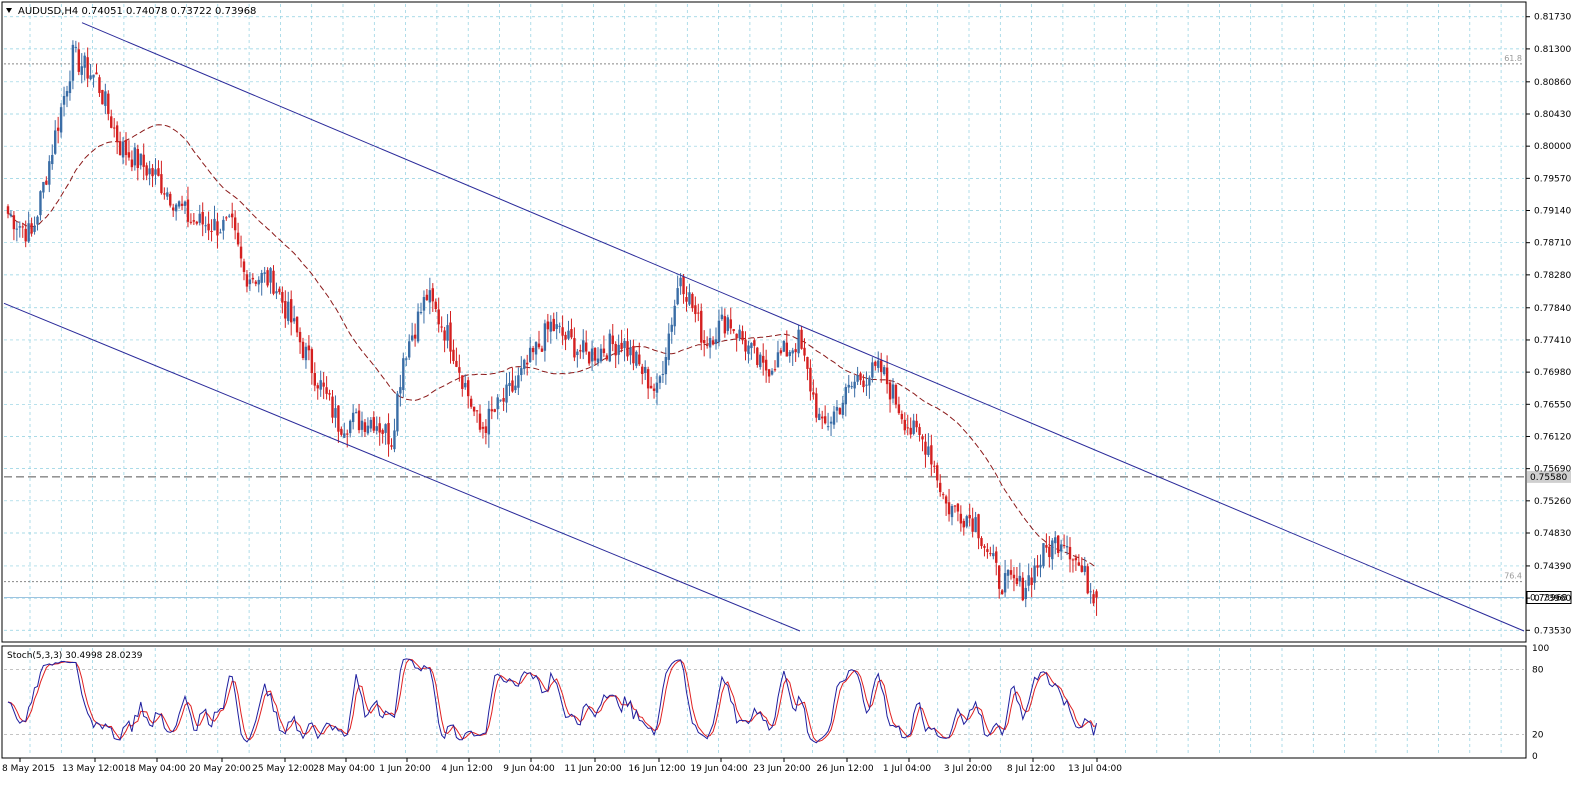 This screenshot has height=794, width=1596. I want to click on stochastic-panel, so click(764, 702).